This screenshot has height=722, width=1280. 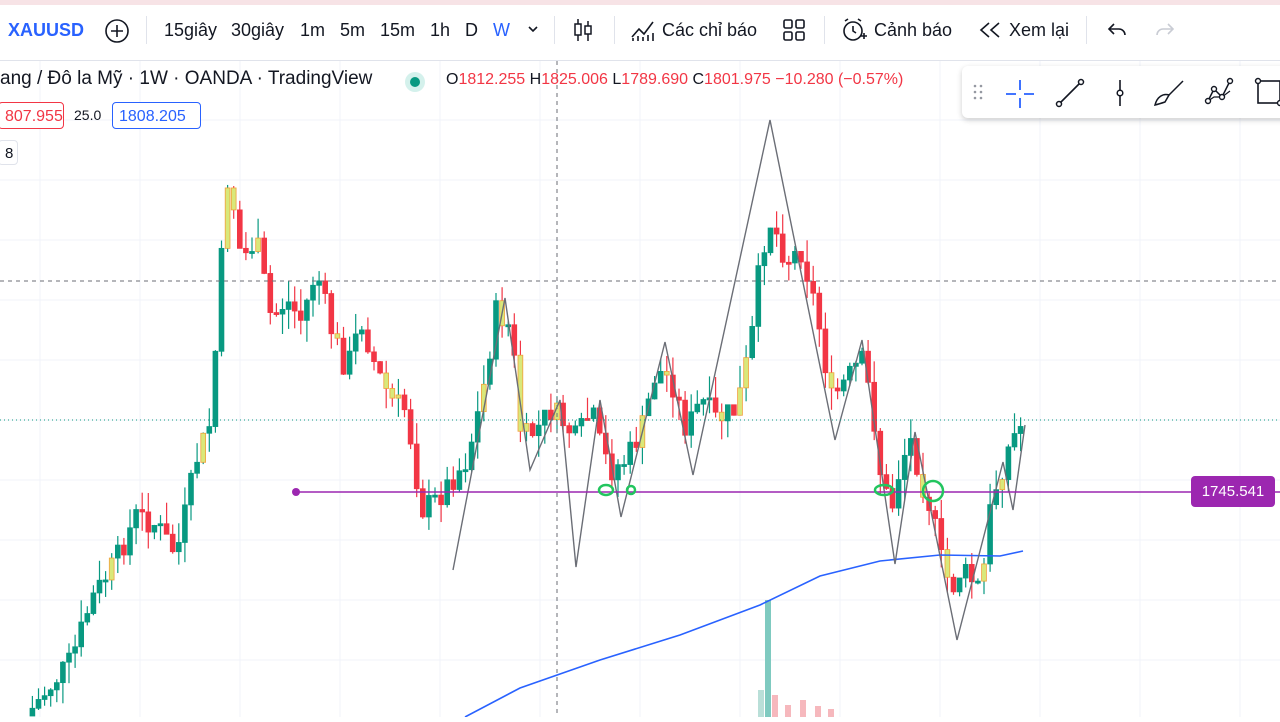 What do you see at coordinates (737, 79) in the screenshot?
I see `close-value: 1801.975` at bounding box center [737, 79].